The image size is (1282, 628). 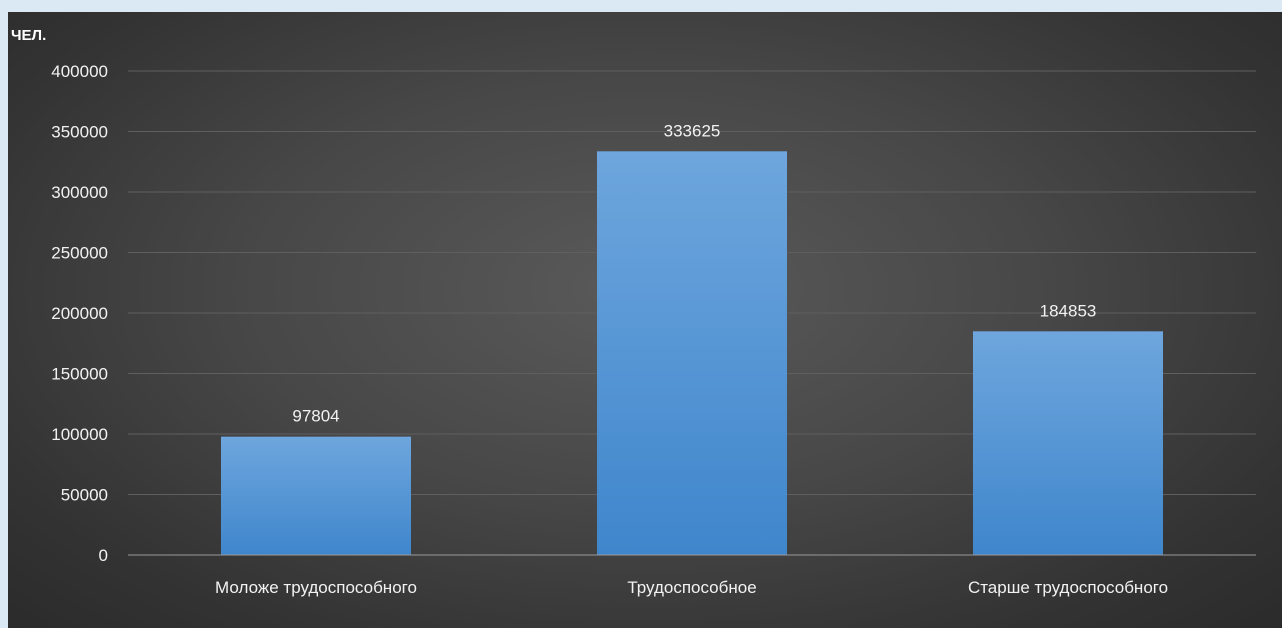 What do you see at coordinates (84, 495) in the screenshot?
I see `y-tick-label: 50000` at bounding box center [84, 495].